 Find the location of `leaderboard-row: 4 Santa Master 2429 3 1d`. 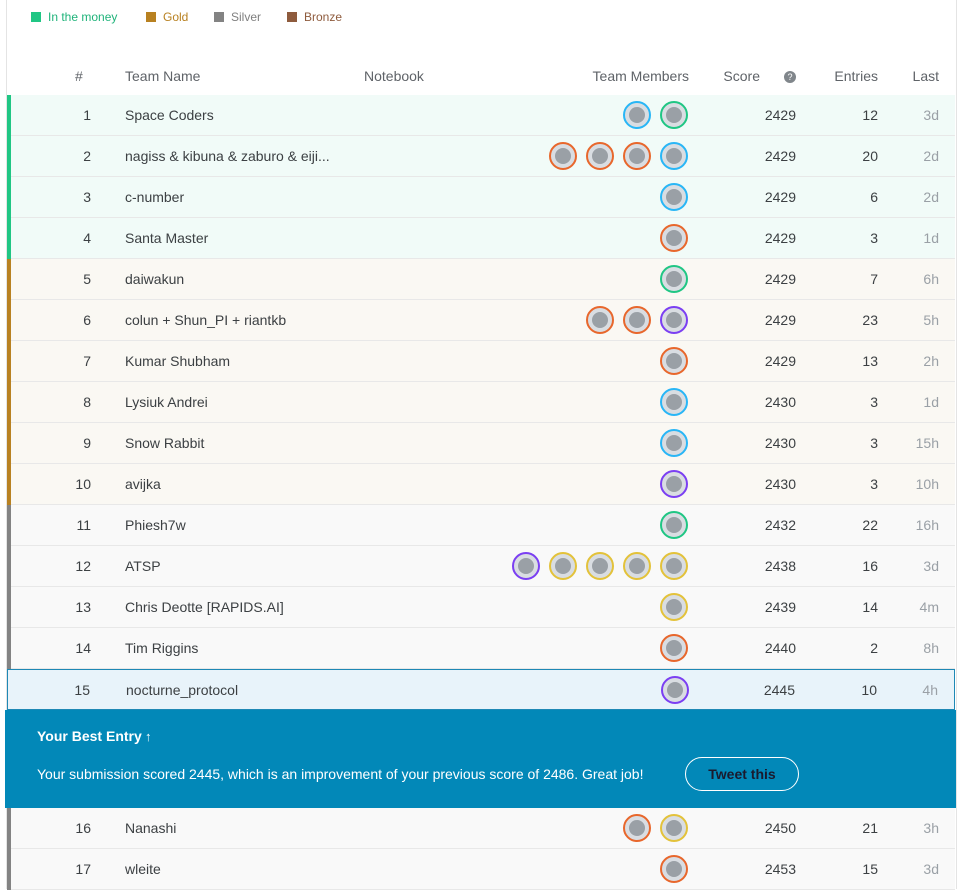

leaderboard-row: 4 Santa Master 2429 3 1d is located at coordinates (481, 238).